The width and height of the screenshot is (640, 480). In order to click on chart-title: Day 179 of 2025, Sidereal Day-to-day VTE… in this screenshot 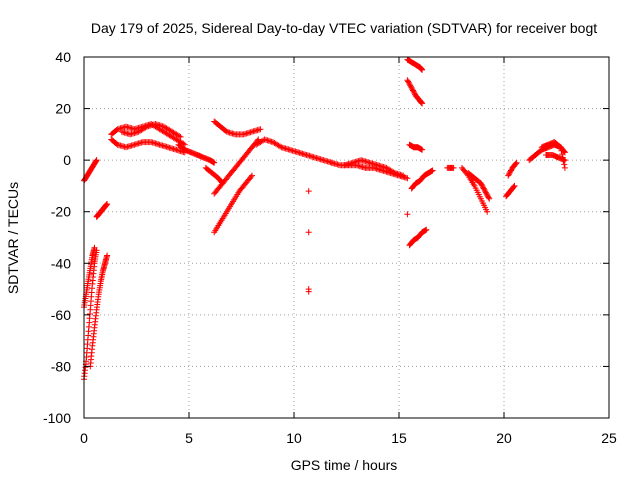, I will do `click(344, 28)`.